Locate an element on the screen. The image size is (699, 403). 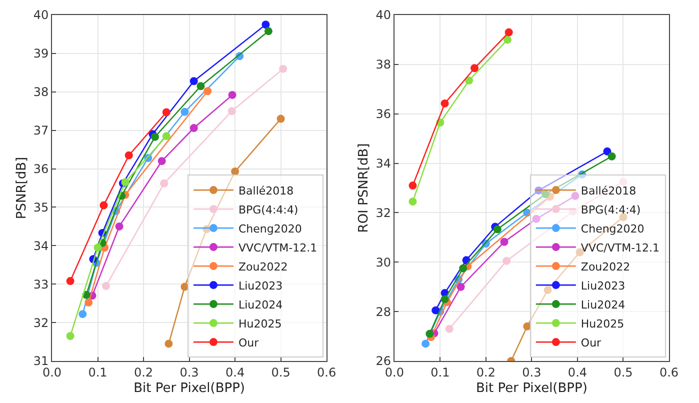
y-tick-label: 30 is located at coordinates (384, 262).